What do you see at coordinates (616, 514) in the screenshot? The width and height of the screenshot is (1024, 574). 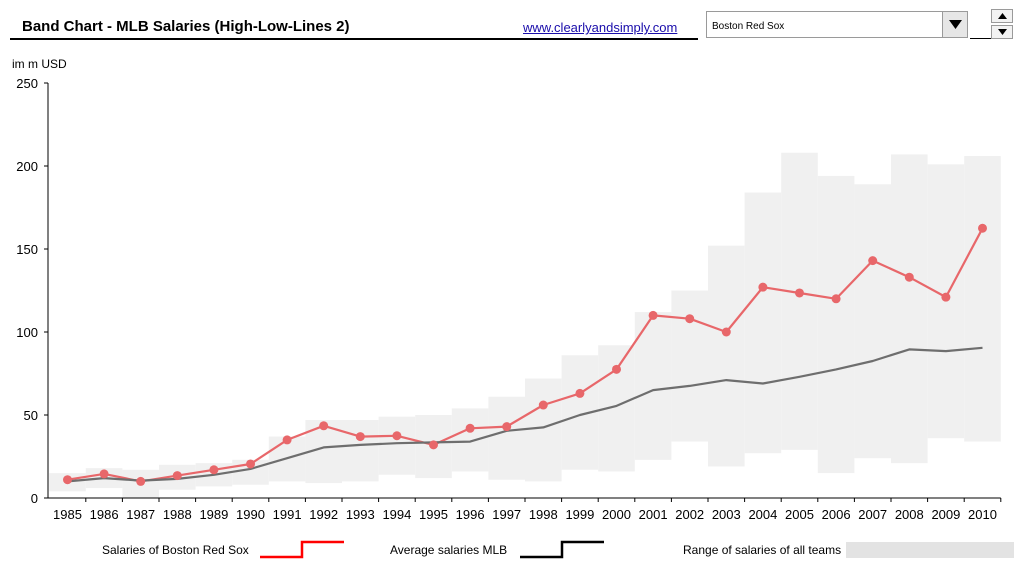 I see `x-tick-label-2000: 2000` at bounding box center [616, 514].